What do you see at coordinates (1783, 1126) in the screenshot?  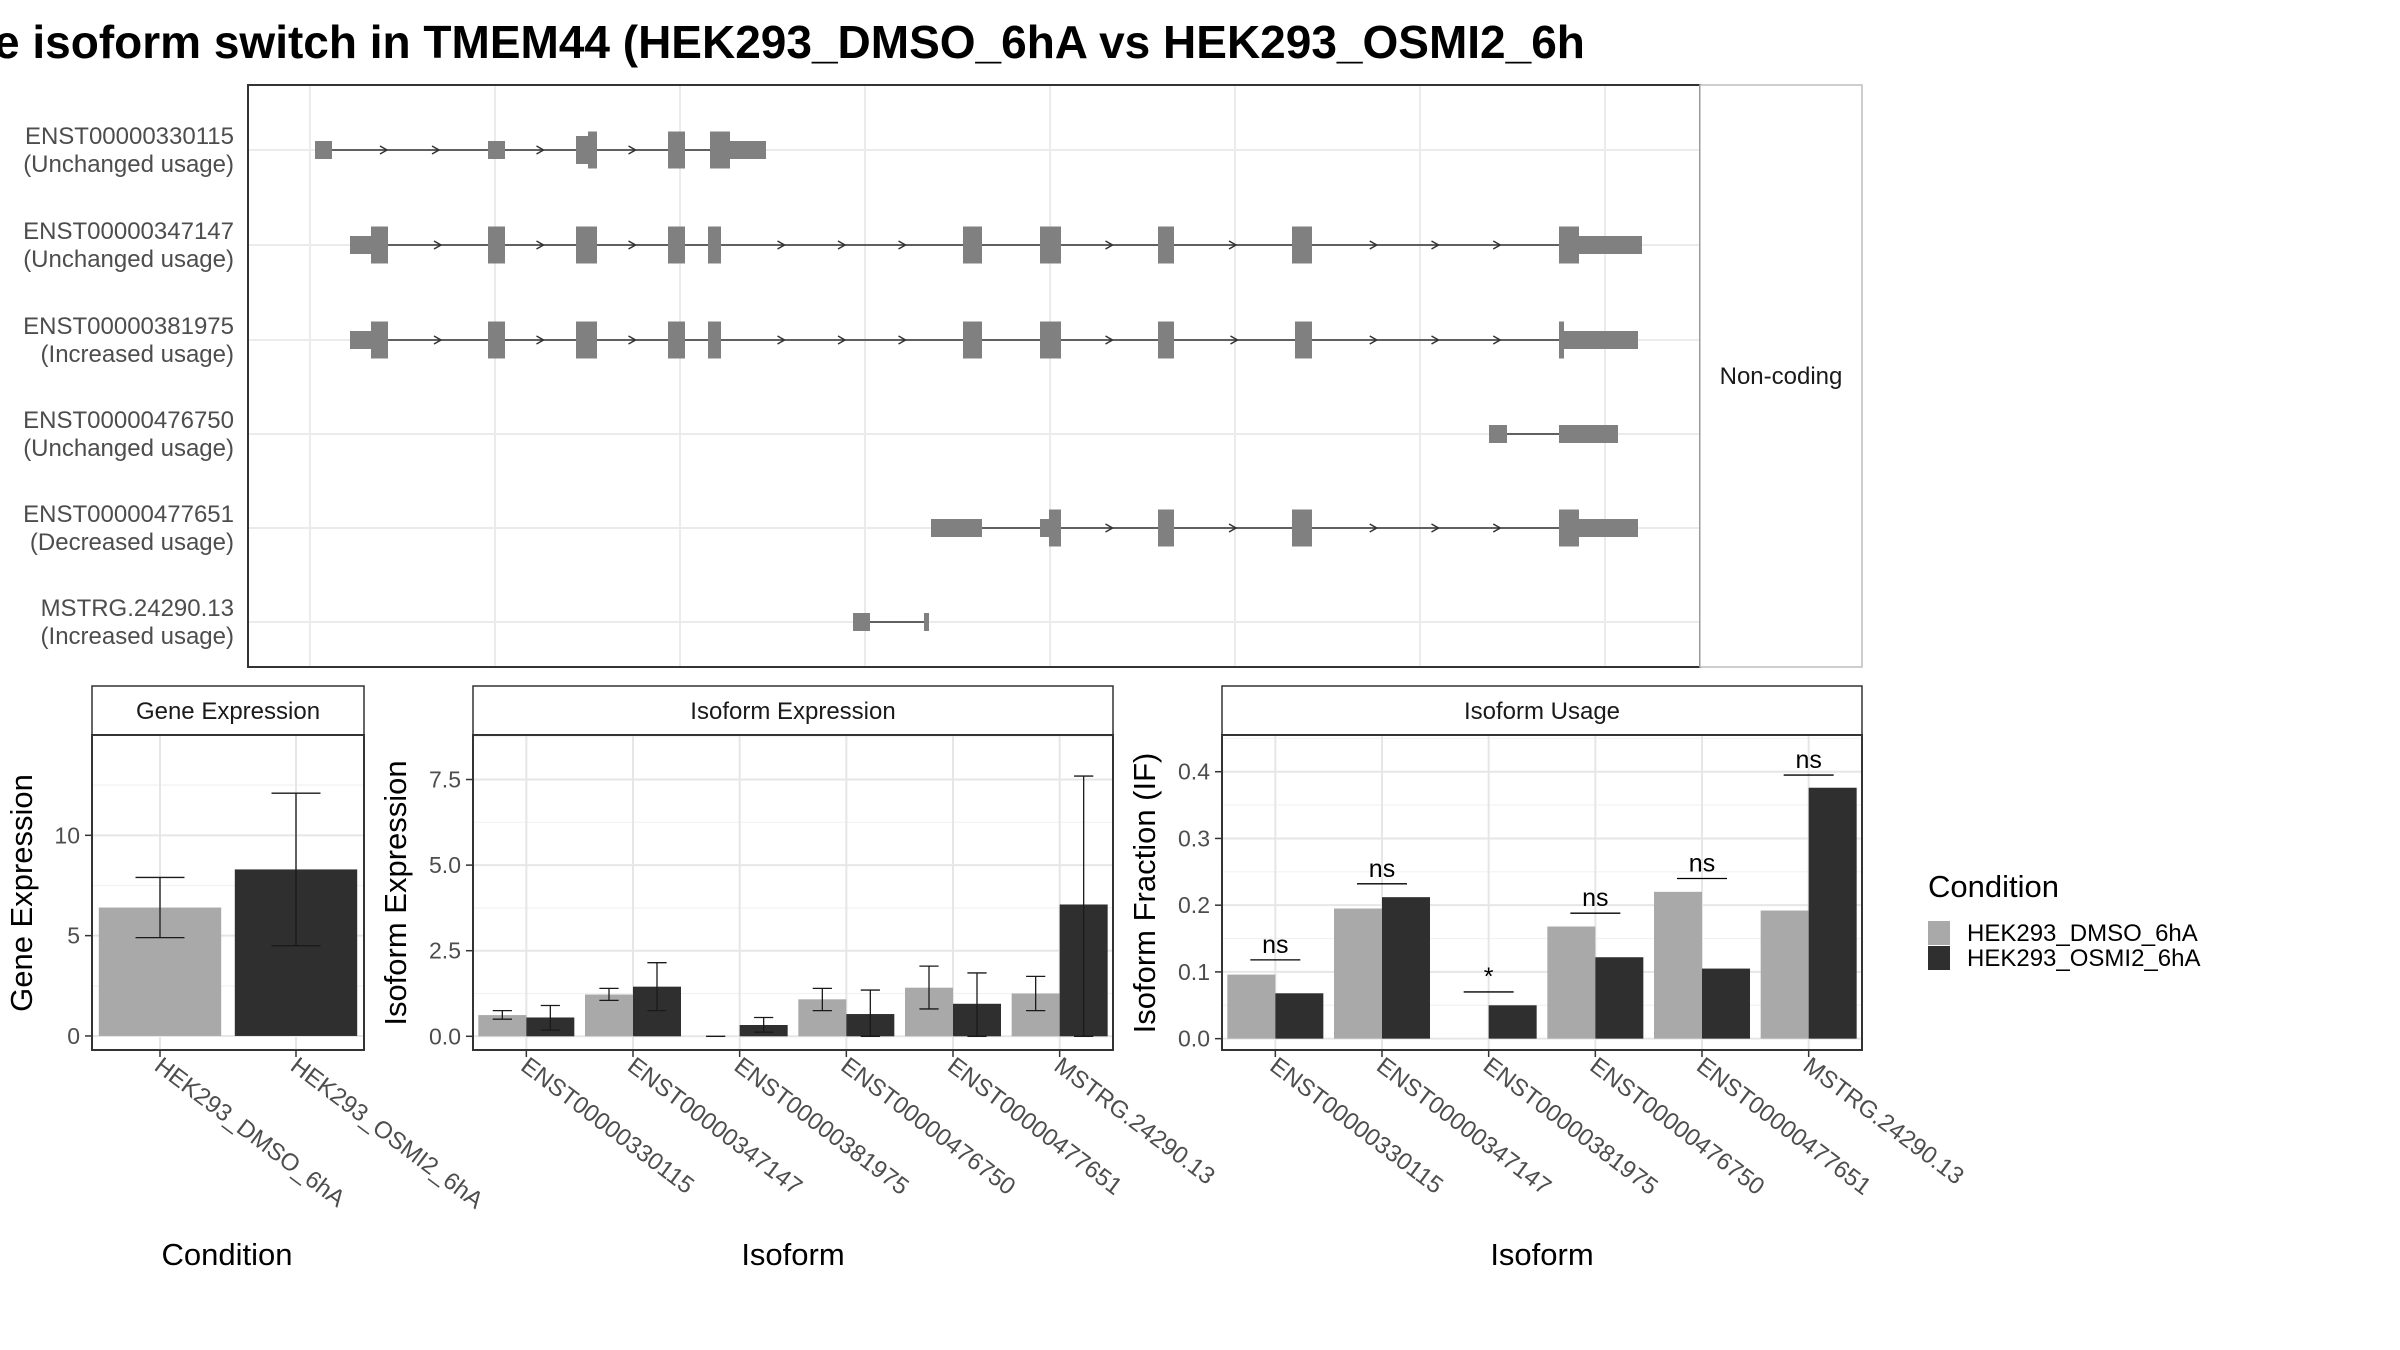 I see `x-tick-label: ENST00000477651` at bounding box center [1783, 1126].